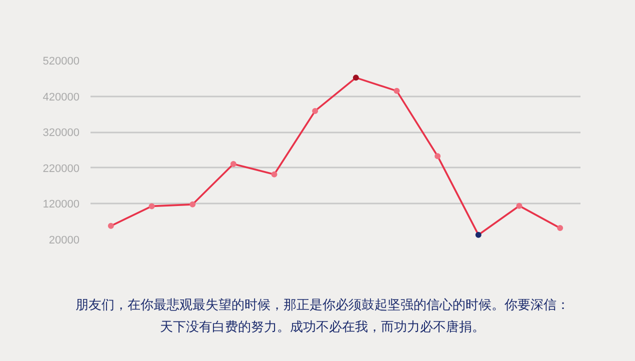 The height and width of the screenshot is (361, 635). What do you see at coordinates (61, 204) in the screenshot?
I see `y-tick-label: 120000` at bounding box center [61, 204].